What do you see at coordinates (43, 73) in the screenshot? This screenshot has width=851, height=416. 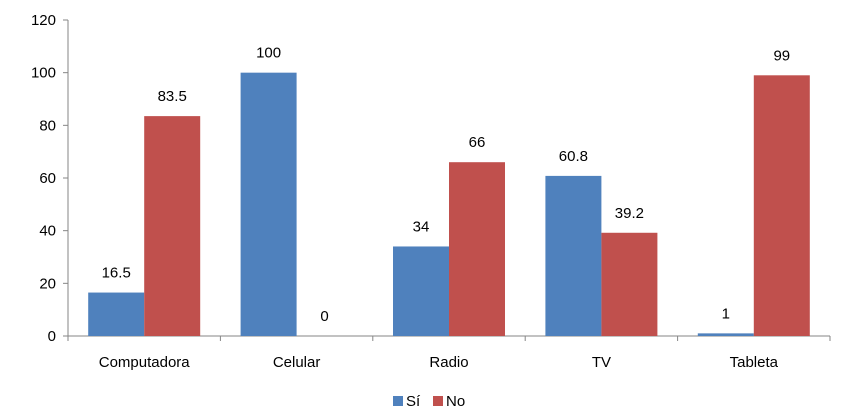 I see `y-tick-label: 100` at bounding box center [43, 73].